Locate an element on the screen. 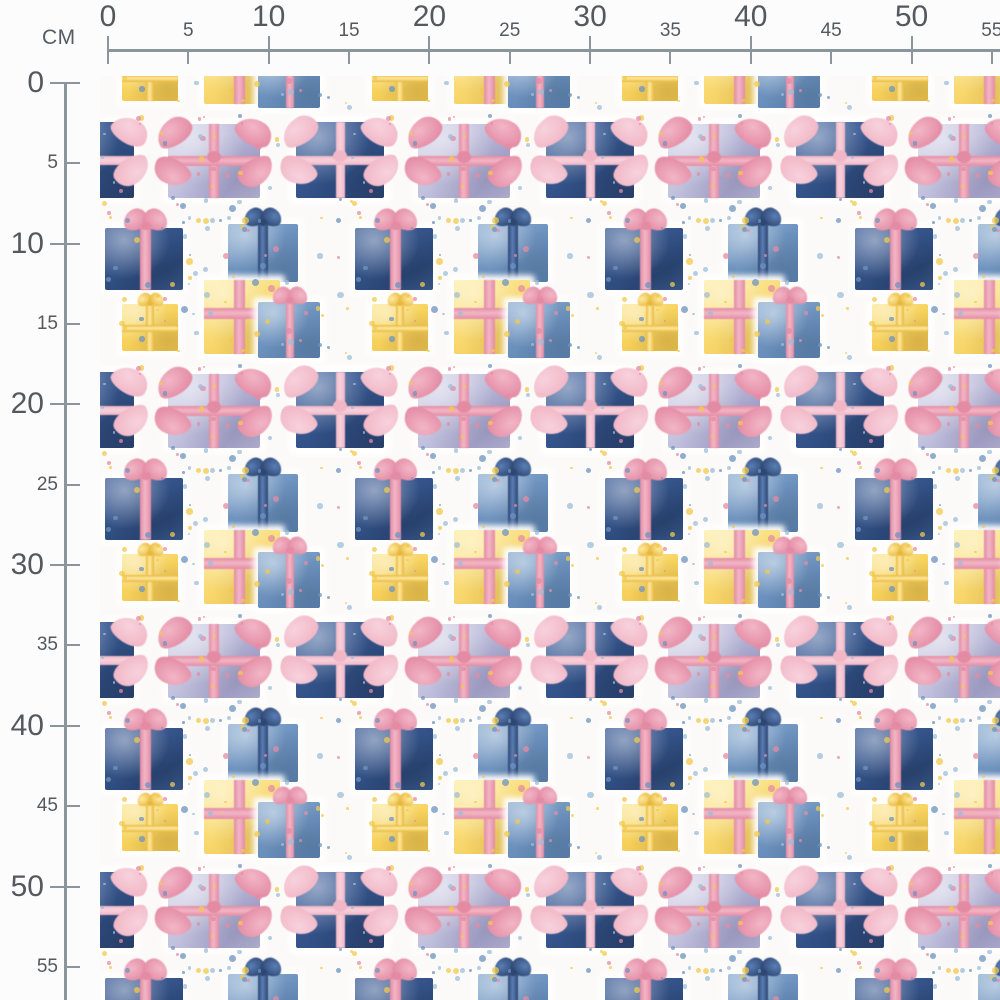  gift-blue-navy-bow is located at coordinates (986, 246).